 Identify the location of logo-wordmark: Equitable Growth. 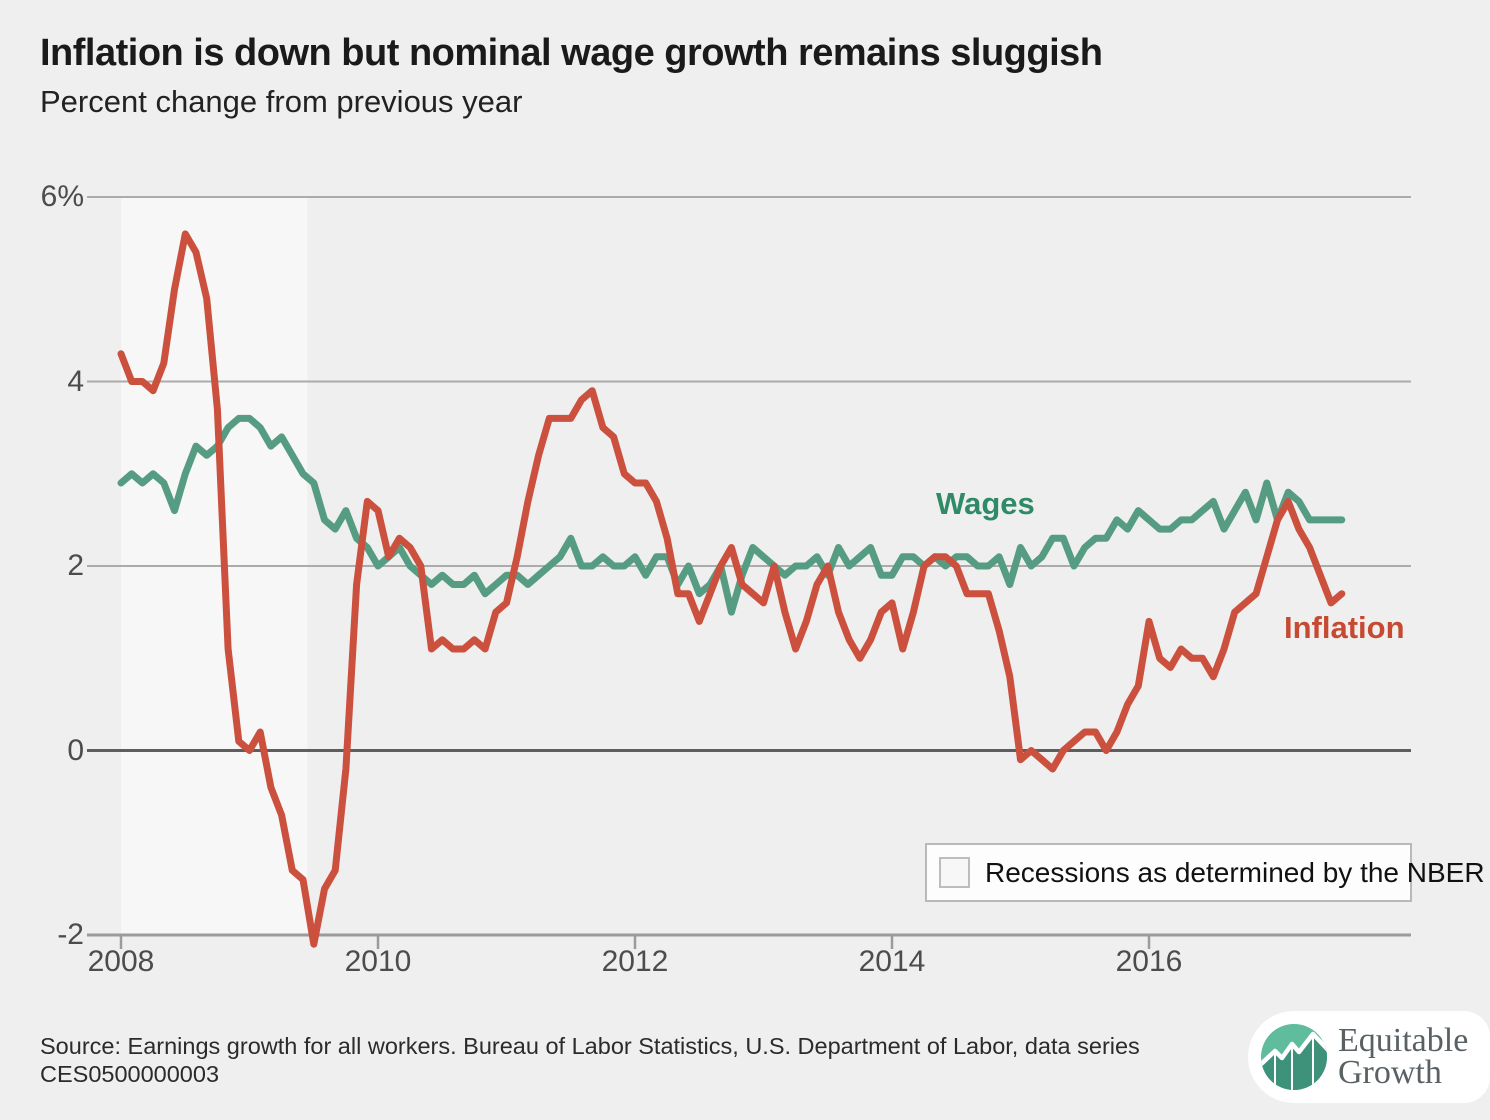
(1403, 1056).